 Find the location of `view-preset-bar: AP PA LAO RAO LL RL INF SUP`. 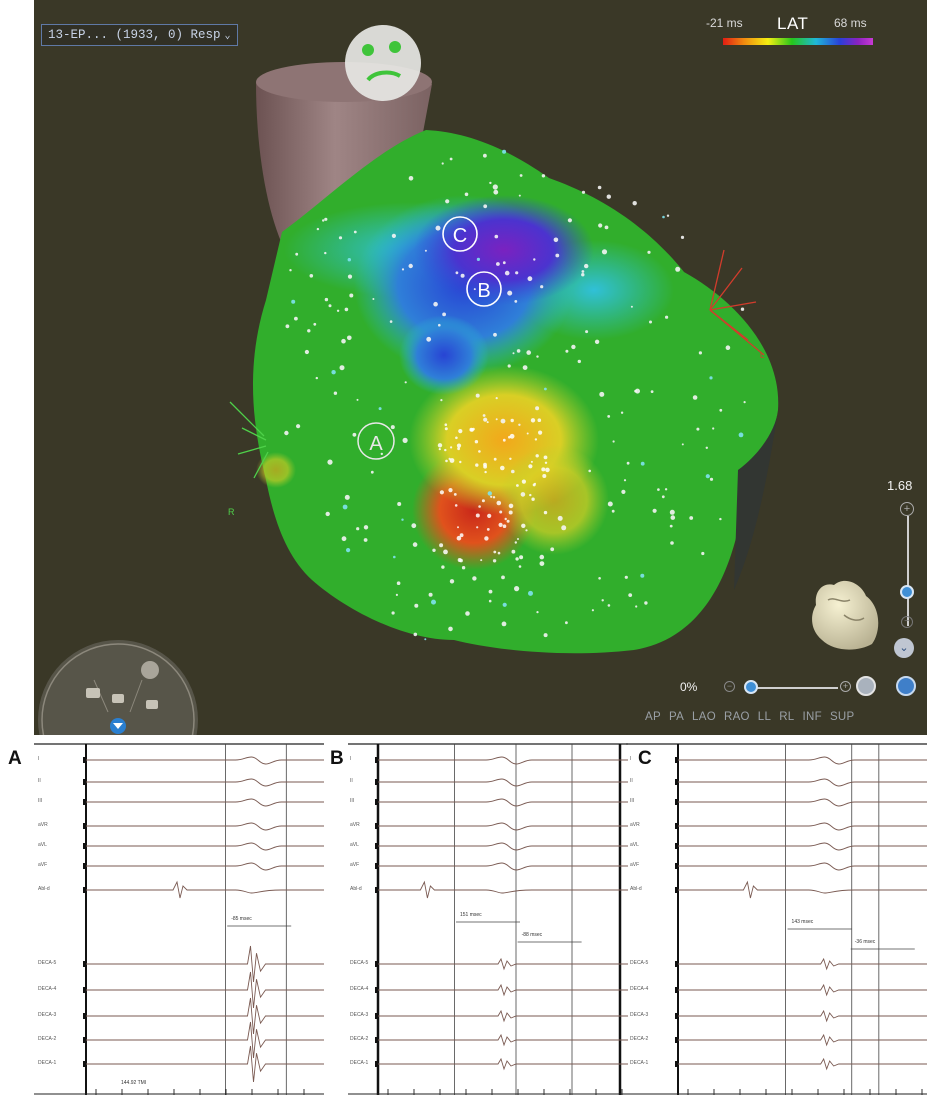

view-preset-bar: AP PA LAO RAO LL RL INF SUP is located at coordinates (750, 717).